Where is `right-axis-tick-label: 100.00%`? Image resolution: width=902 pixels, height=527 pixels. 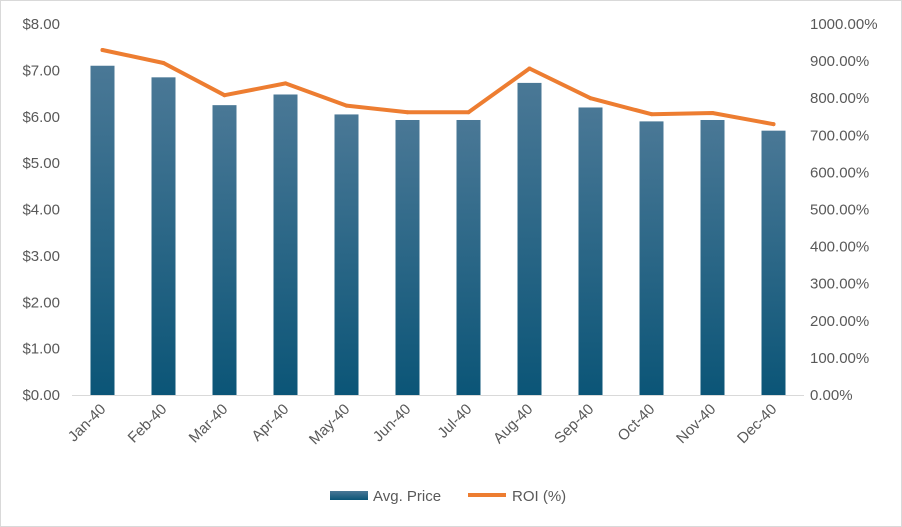 right-axis-tick-label: 100.00% is located at coordinates (839, 358).